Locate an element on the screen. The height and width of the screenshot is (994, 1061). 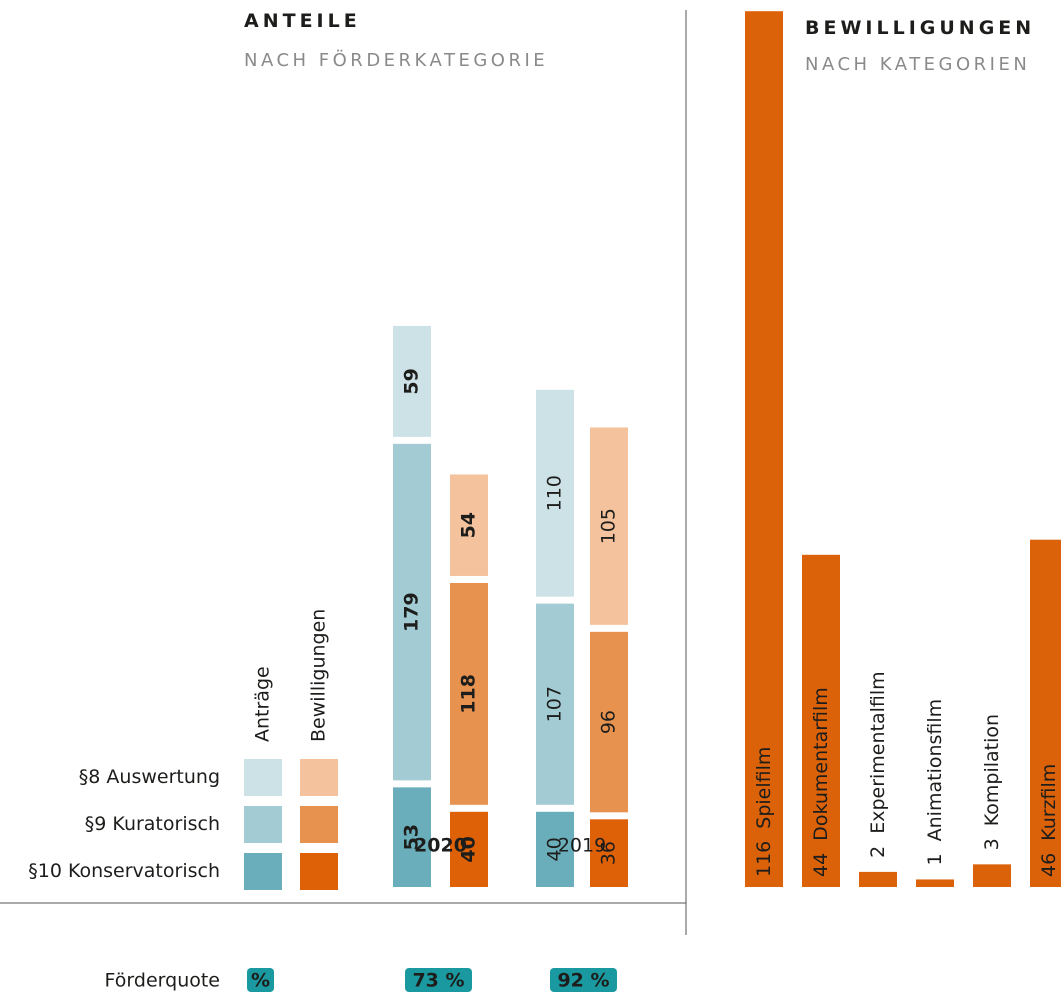
data-label: 54 is located at coordinates (469, 525).